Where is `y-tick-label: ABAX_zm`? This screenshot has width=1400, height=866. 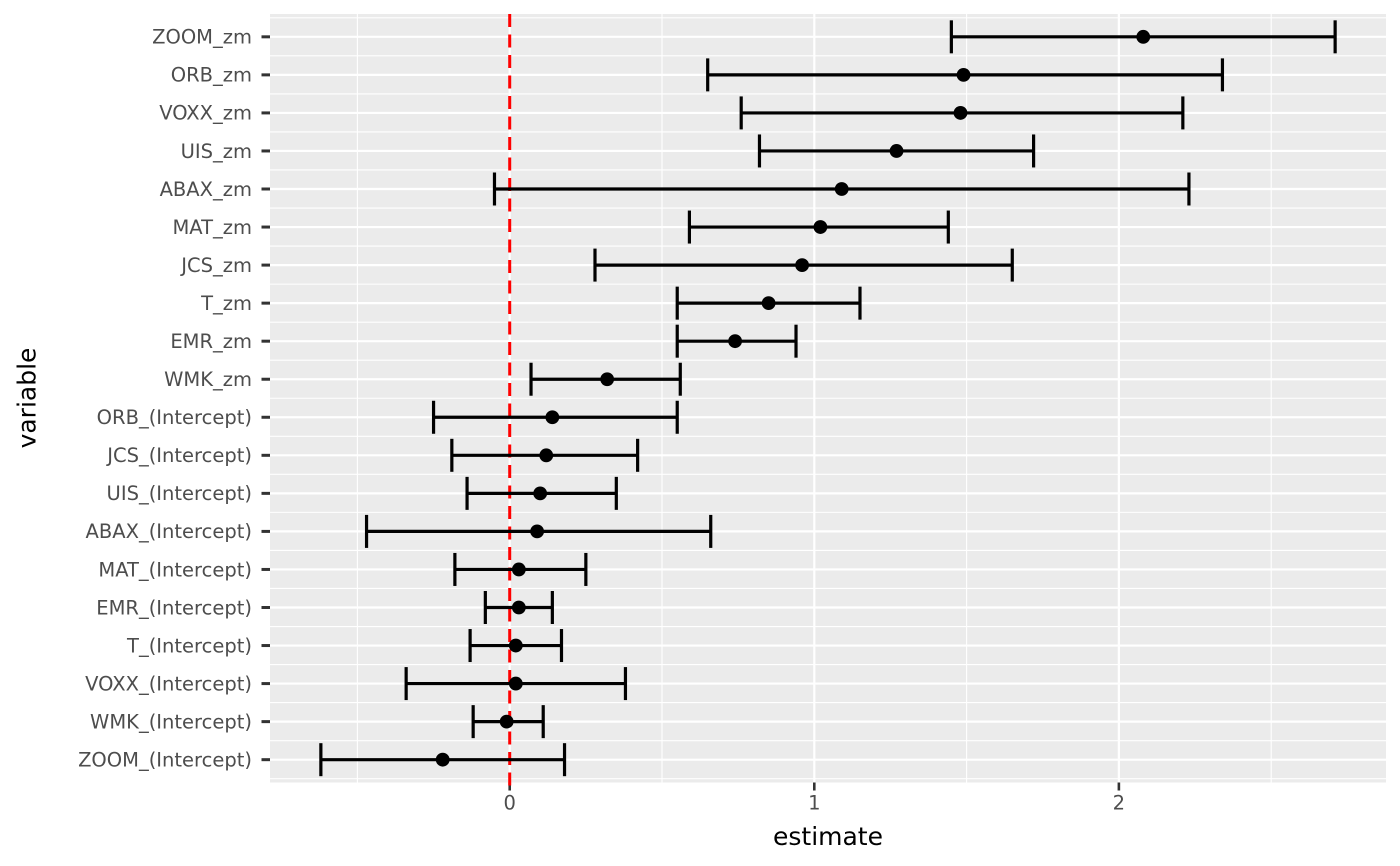
y-tick-label: ABAX_zm is located at coordinates (206, 189).